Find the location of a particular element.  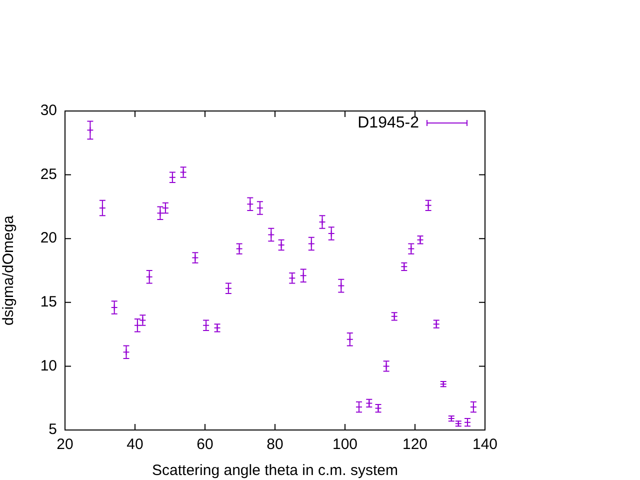

y-tick-label: 25 is located at coordinates (48, 174).